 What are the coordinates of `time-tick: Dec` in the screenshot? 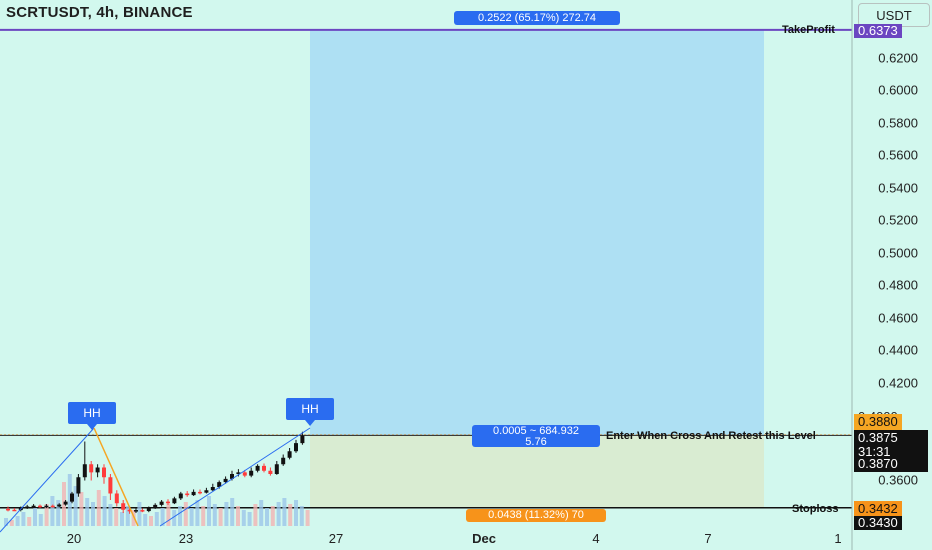 It's located at (484, 538).